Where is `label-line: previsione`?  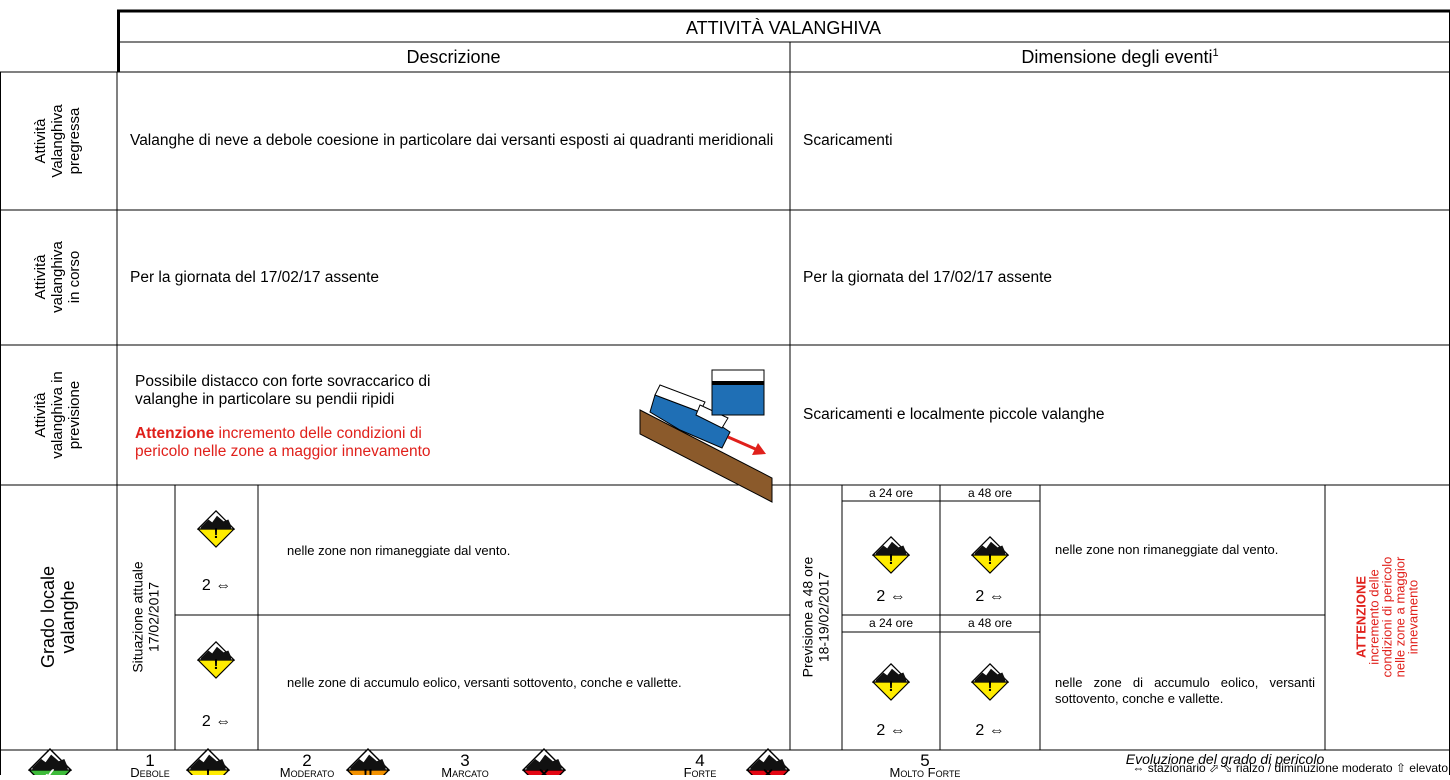
label-line: previsione is located at coordinates (74, 415).